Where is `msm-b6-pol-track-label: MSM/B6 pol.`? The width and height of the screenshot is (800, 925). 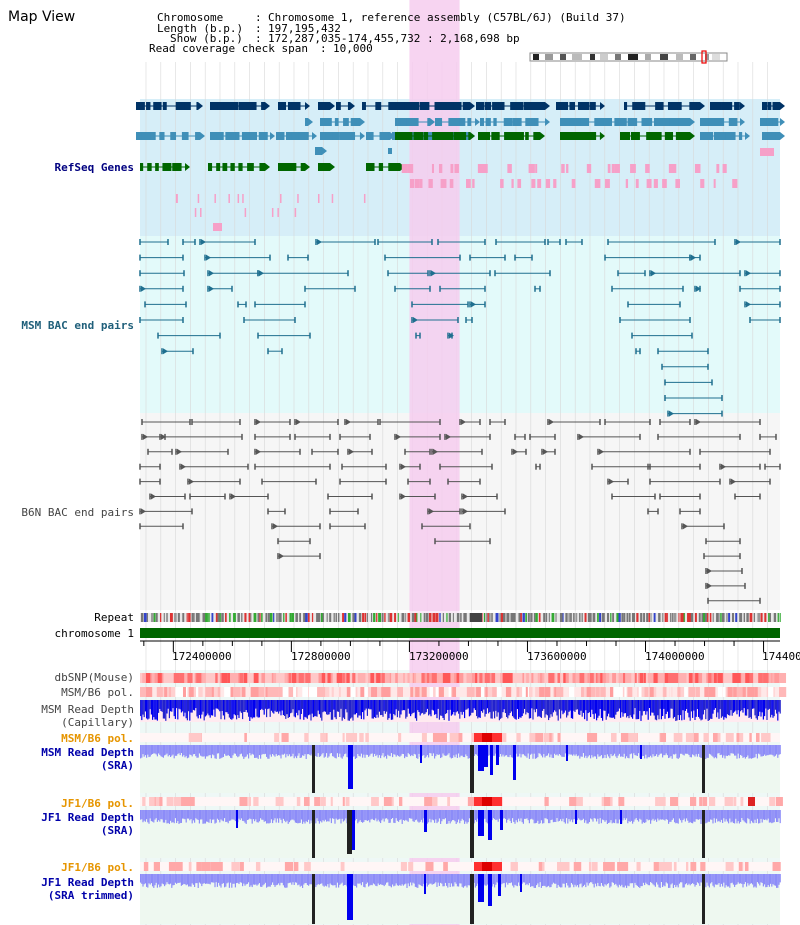
msm-b6-pol-track-label: MSM/B6 pol. is located at coordinates (97, 692).